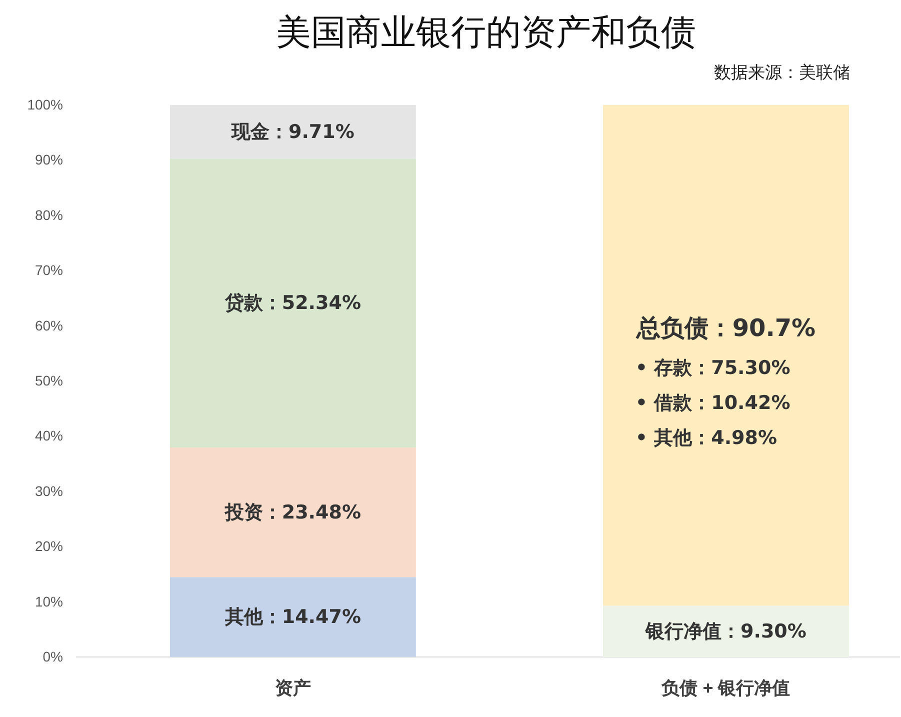 The image size is (901, 717). Describe the element at coordinates (48, 214) in the screenshot. I see `y-tick-label: 80%` at that location.